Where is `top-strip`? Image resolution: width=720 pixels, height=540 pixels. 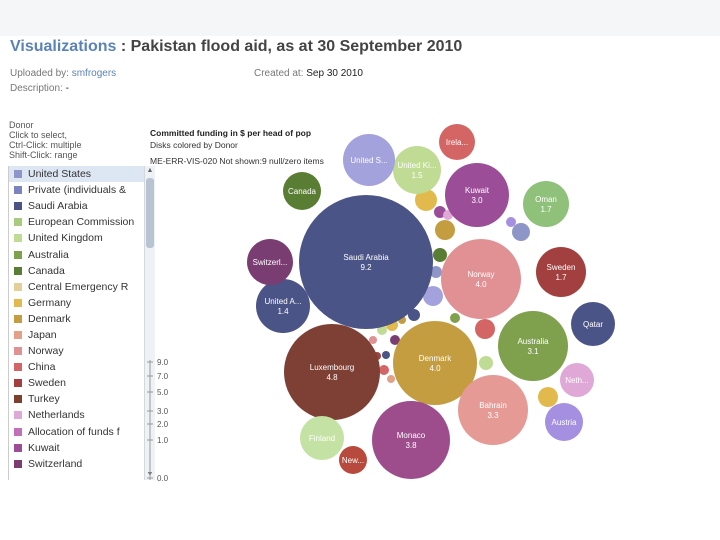
top-strip is located at coordinates (360, 18).